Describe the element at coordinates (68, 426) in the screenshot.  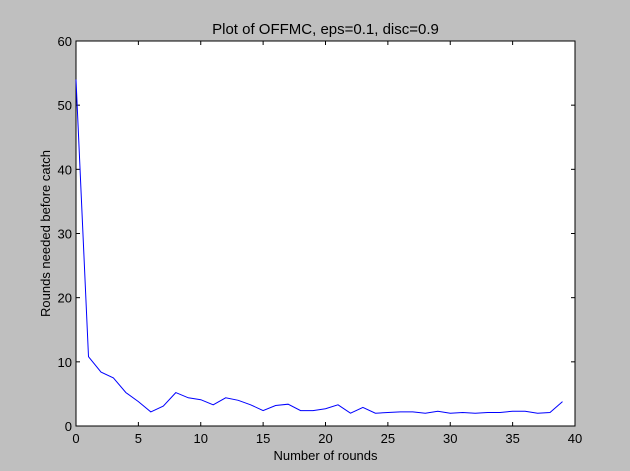
I see `y-tick-label: 0` at that location.